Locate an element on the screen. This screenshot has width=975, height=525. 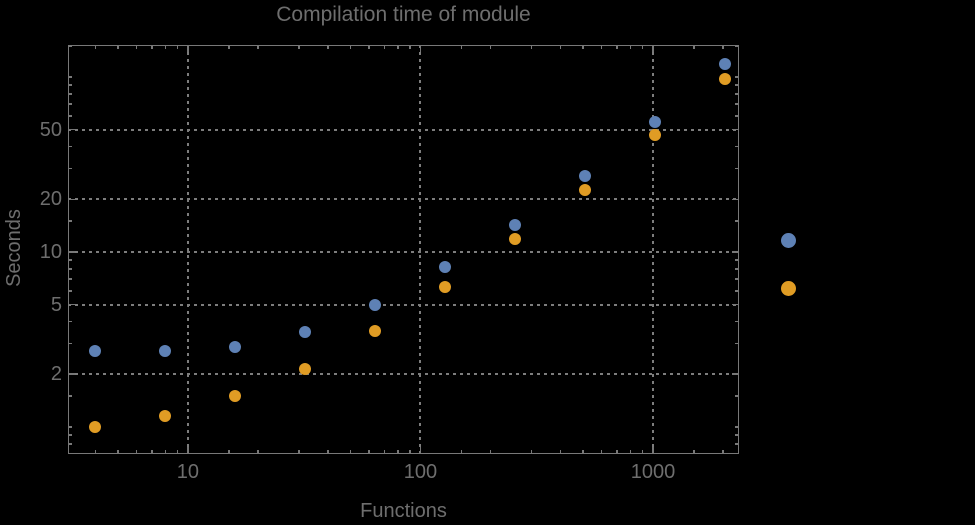
y-tick-label: 10 is located at coordinates (50, 251).